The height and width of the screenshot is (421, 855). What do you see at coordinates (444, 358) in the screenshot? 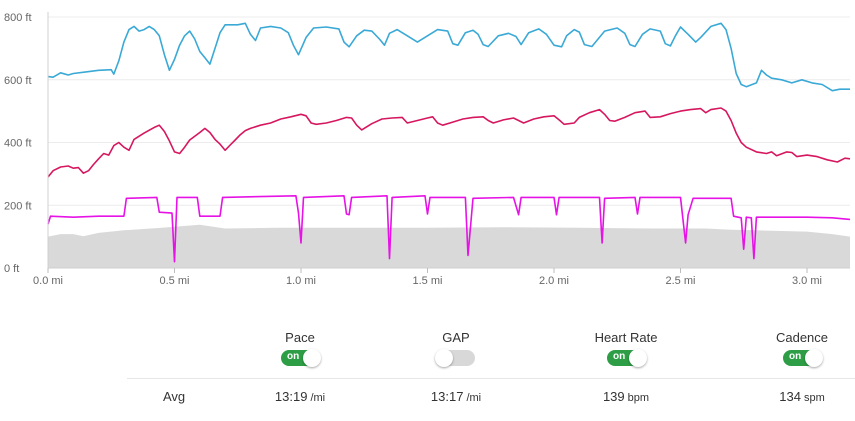
I see `gap-toggle-knob` at bounding box center [444, 358].